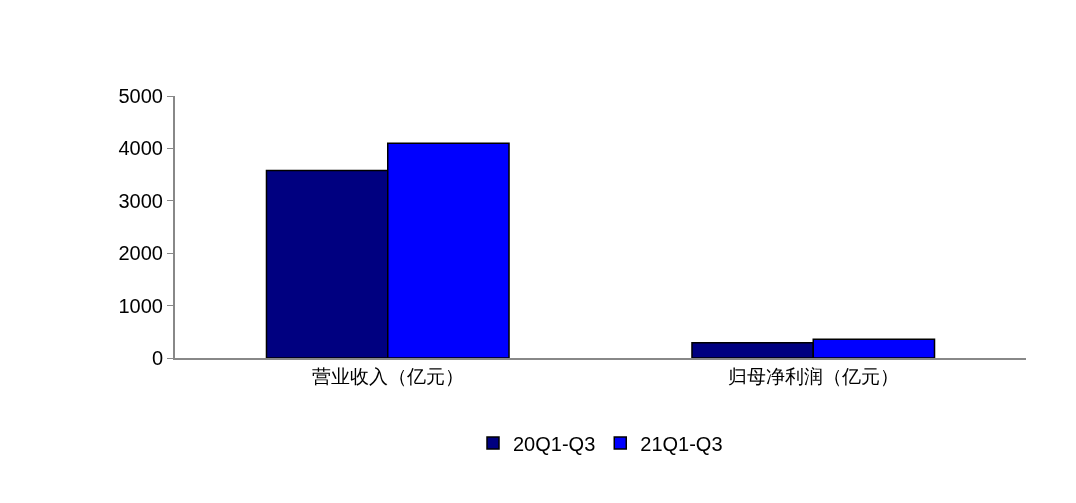  What do you see at coordinates (554, 443) in the screenshot?
I see `legend-label: 20Q1-Q3` at bounding box center [554, 443].